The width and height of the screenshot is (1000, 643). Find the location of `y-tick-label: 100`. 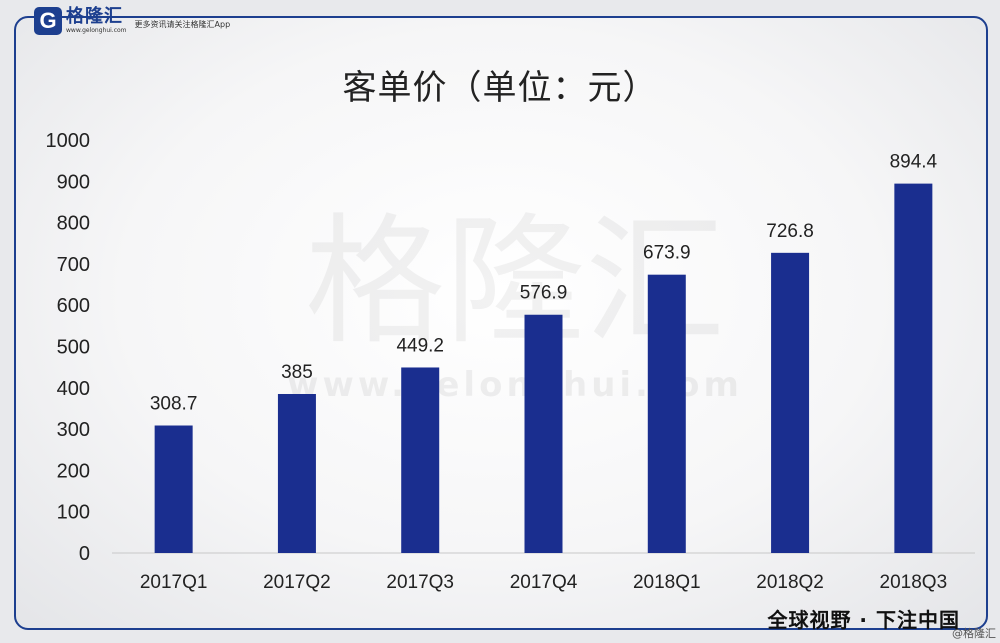

y-tick-label: 100 is located at coordinates (73, 513).